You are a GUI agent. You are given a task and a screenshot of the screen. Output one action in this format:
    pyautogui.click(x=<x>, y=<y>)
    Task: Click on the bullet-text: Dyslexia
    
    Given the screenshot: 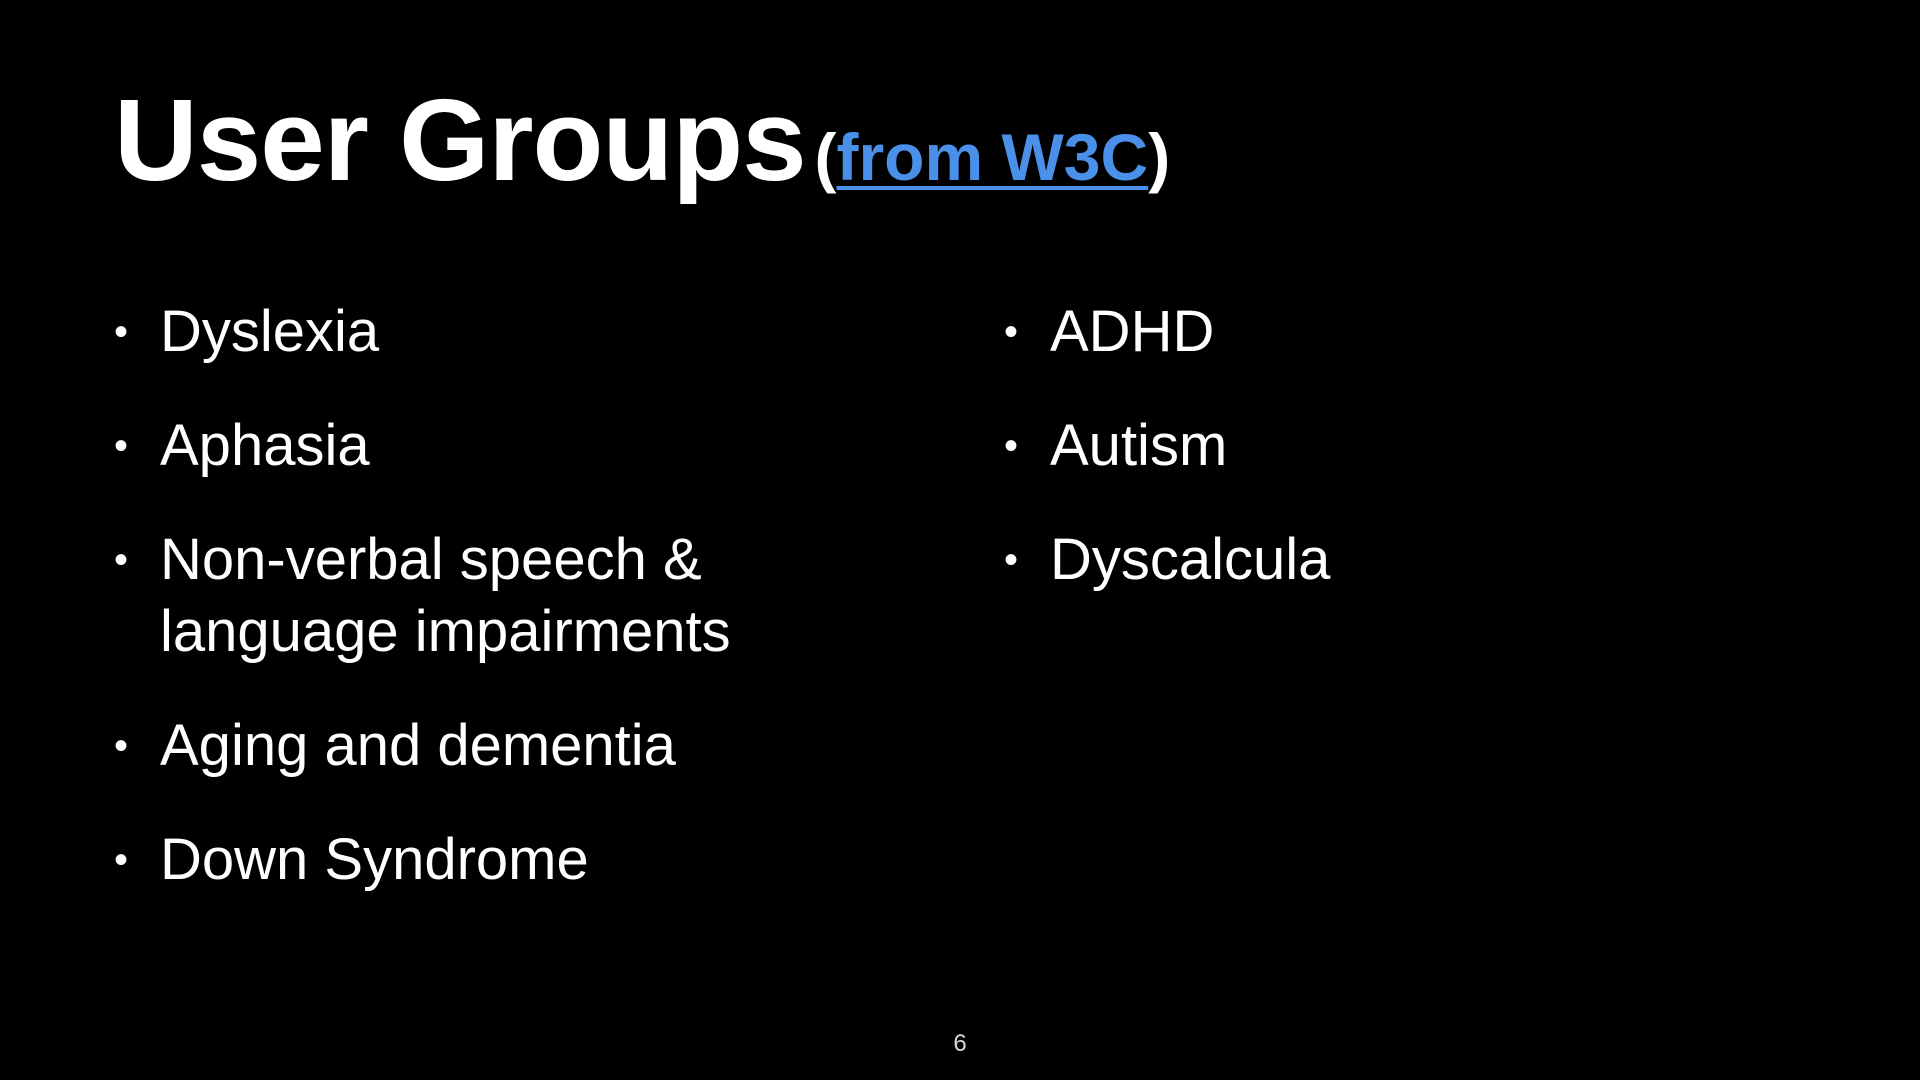 What is the action you would take?
    pyautogui.click(x=270, y=331)
    